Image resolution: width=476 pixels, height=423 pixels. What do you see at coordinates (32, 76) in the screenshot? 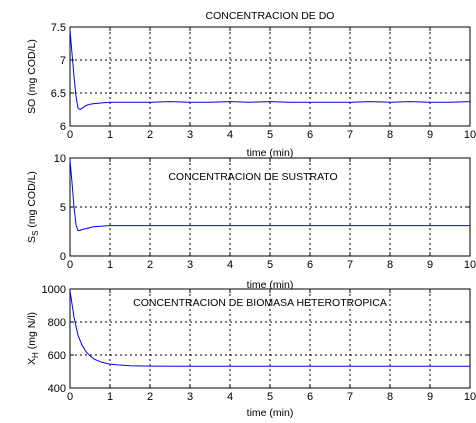
I see `y-axis-label: SO (mg COD/L)` at bounding box center [32, 76].